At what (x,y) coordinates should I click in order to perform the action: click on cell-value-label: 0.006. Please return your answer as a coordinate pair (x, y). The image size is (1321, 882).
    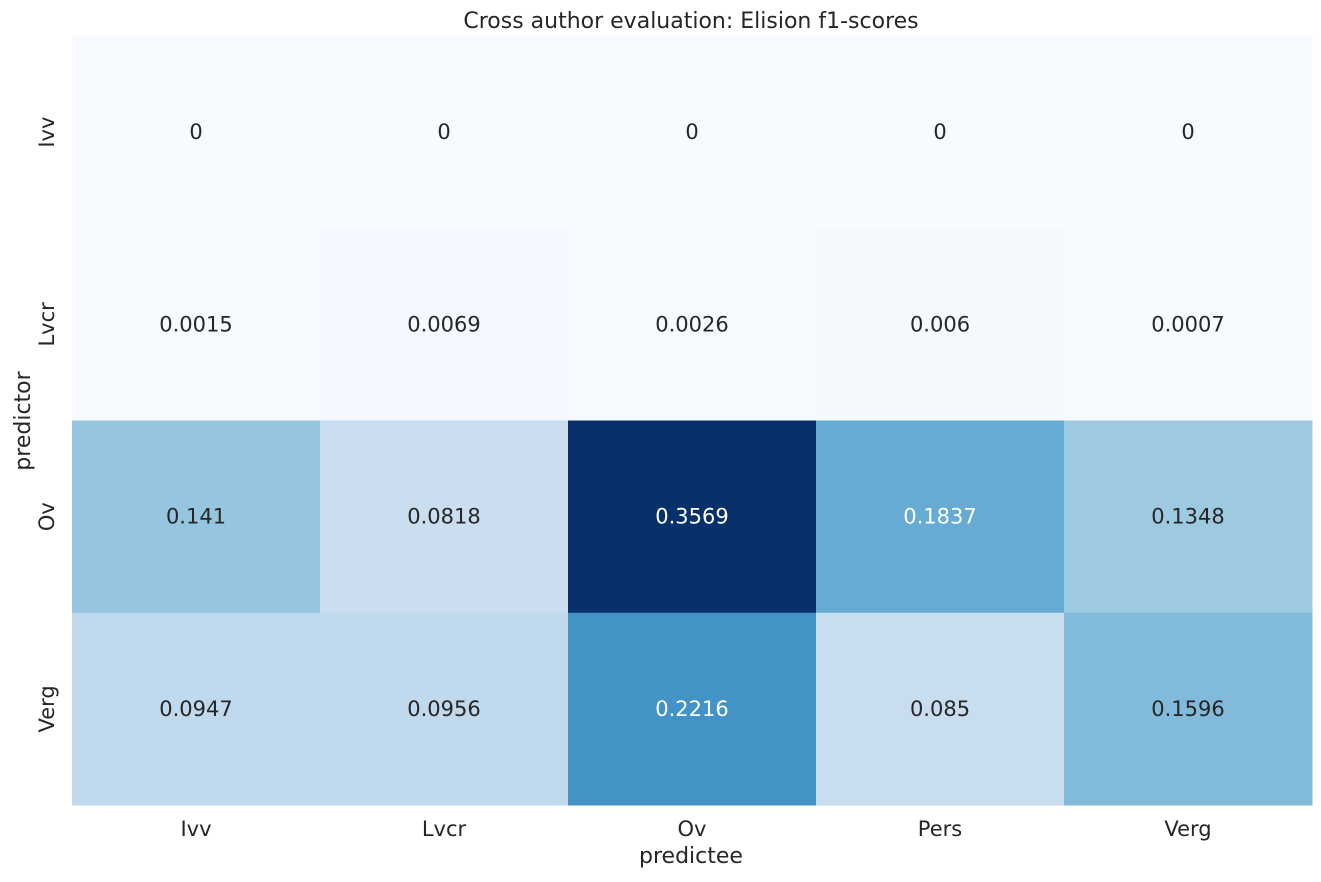
    Looking at the image, I should click on (940, 324).